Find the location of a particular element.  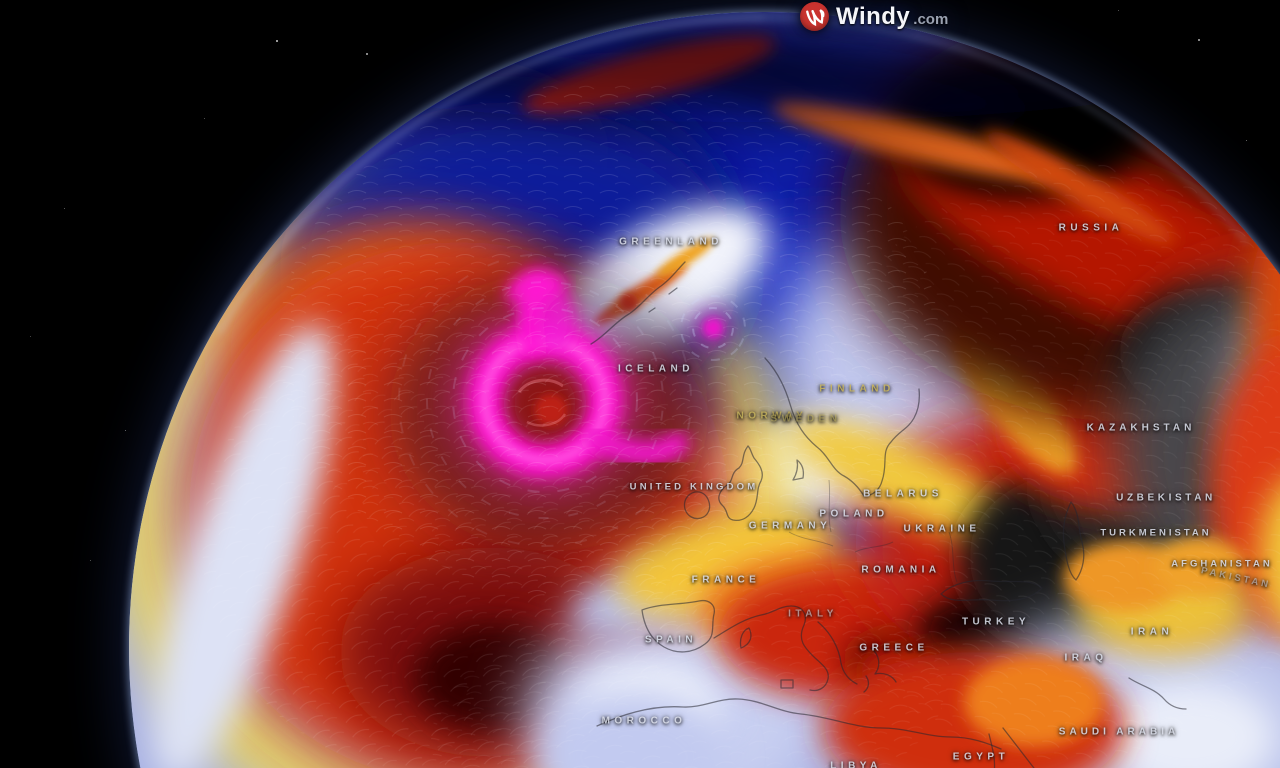

windy-logo: Windy .com is located at coordinates (874, 16).